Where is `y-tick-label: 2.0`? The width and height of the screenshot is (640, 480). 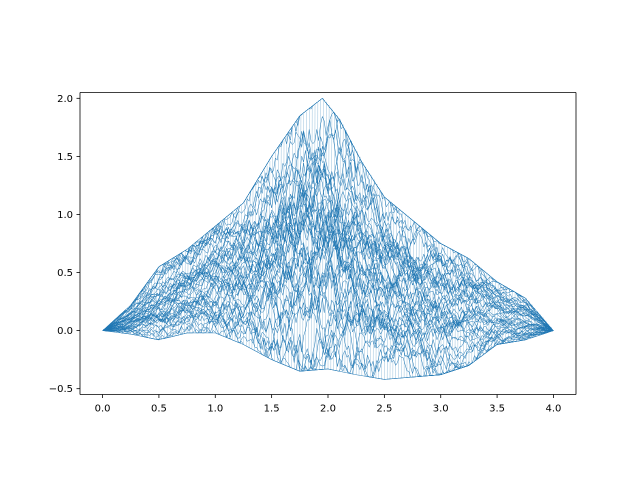 y-tick-label: 2.0 is located at coordinates (65, 99).